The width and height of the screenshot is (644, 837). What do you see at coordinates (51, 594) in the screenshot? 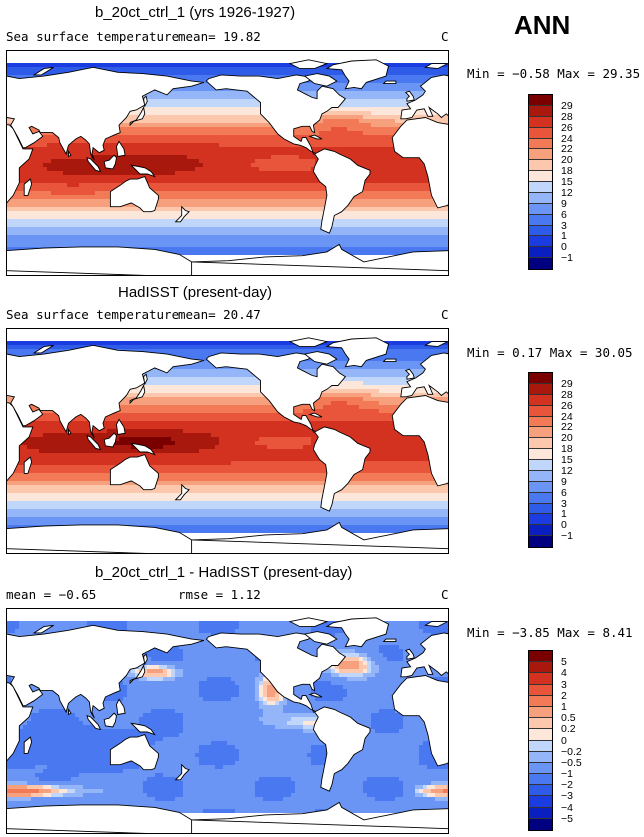
I see `mean-value: mean = −0.65` at bounding box center [51, 594].